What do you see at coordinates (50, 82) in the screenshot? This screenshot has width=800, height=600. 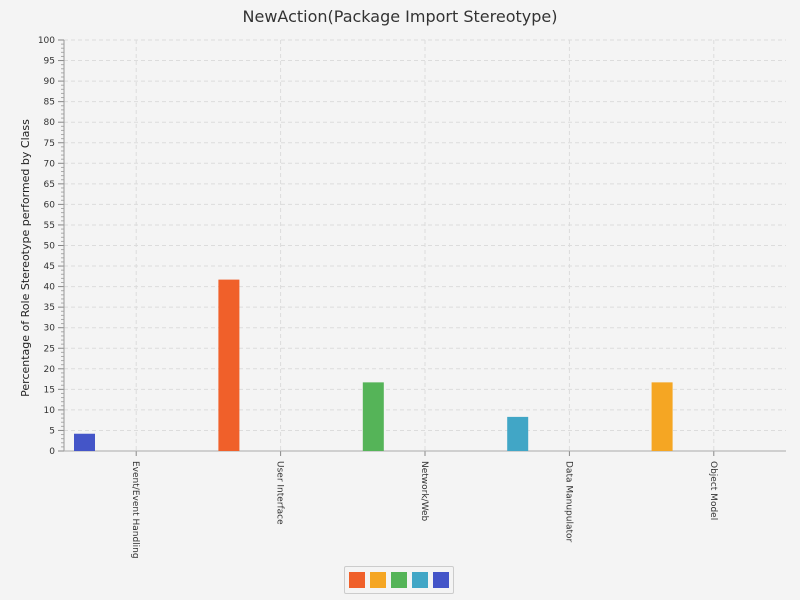 I see `y-tick-label: 90` at bounding box center [50, 82].